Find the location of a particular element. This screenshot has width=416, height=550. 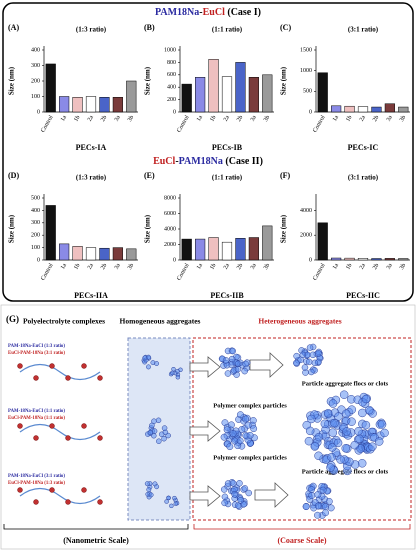

y-tick-label: 1000 is located at coordinates (306, 71).